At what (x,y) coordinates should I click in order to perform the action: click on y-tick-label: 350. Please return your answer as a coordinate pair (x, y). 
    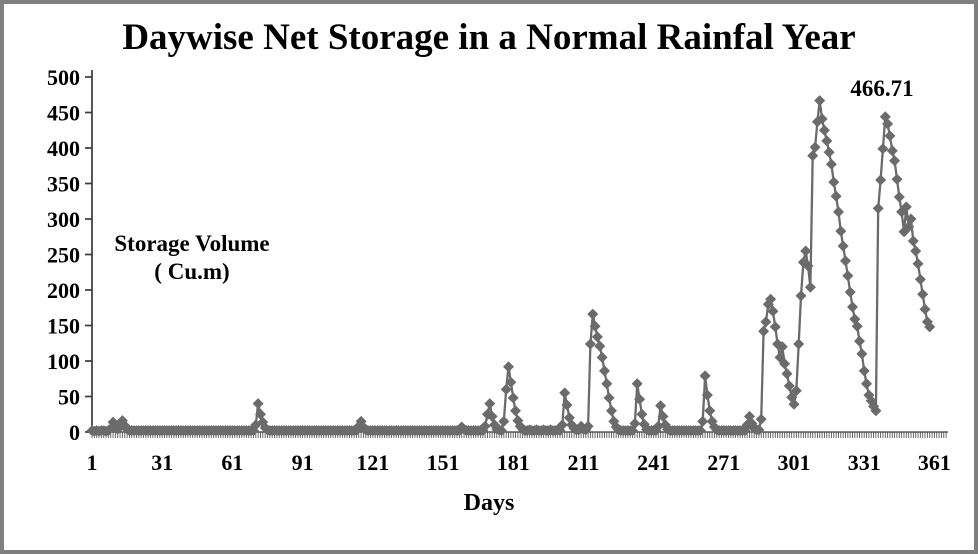
    Looking at the image, I should click on (63, 184).